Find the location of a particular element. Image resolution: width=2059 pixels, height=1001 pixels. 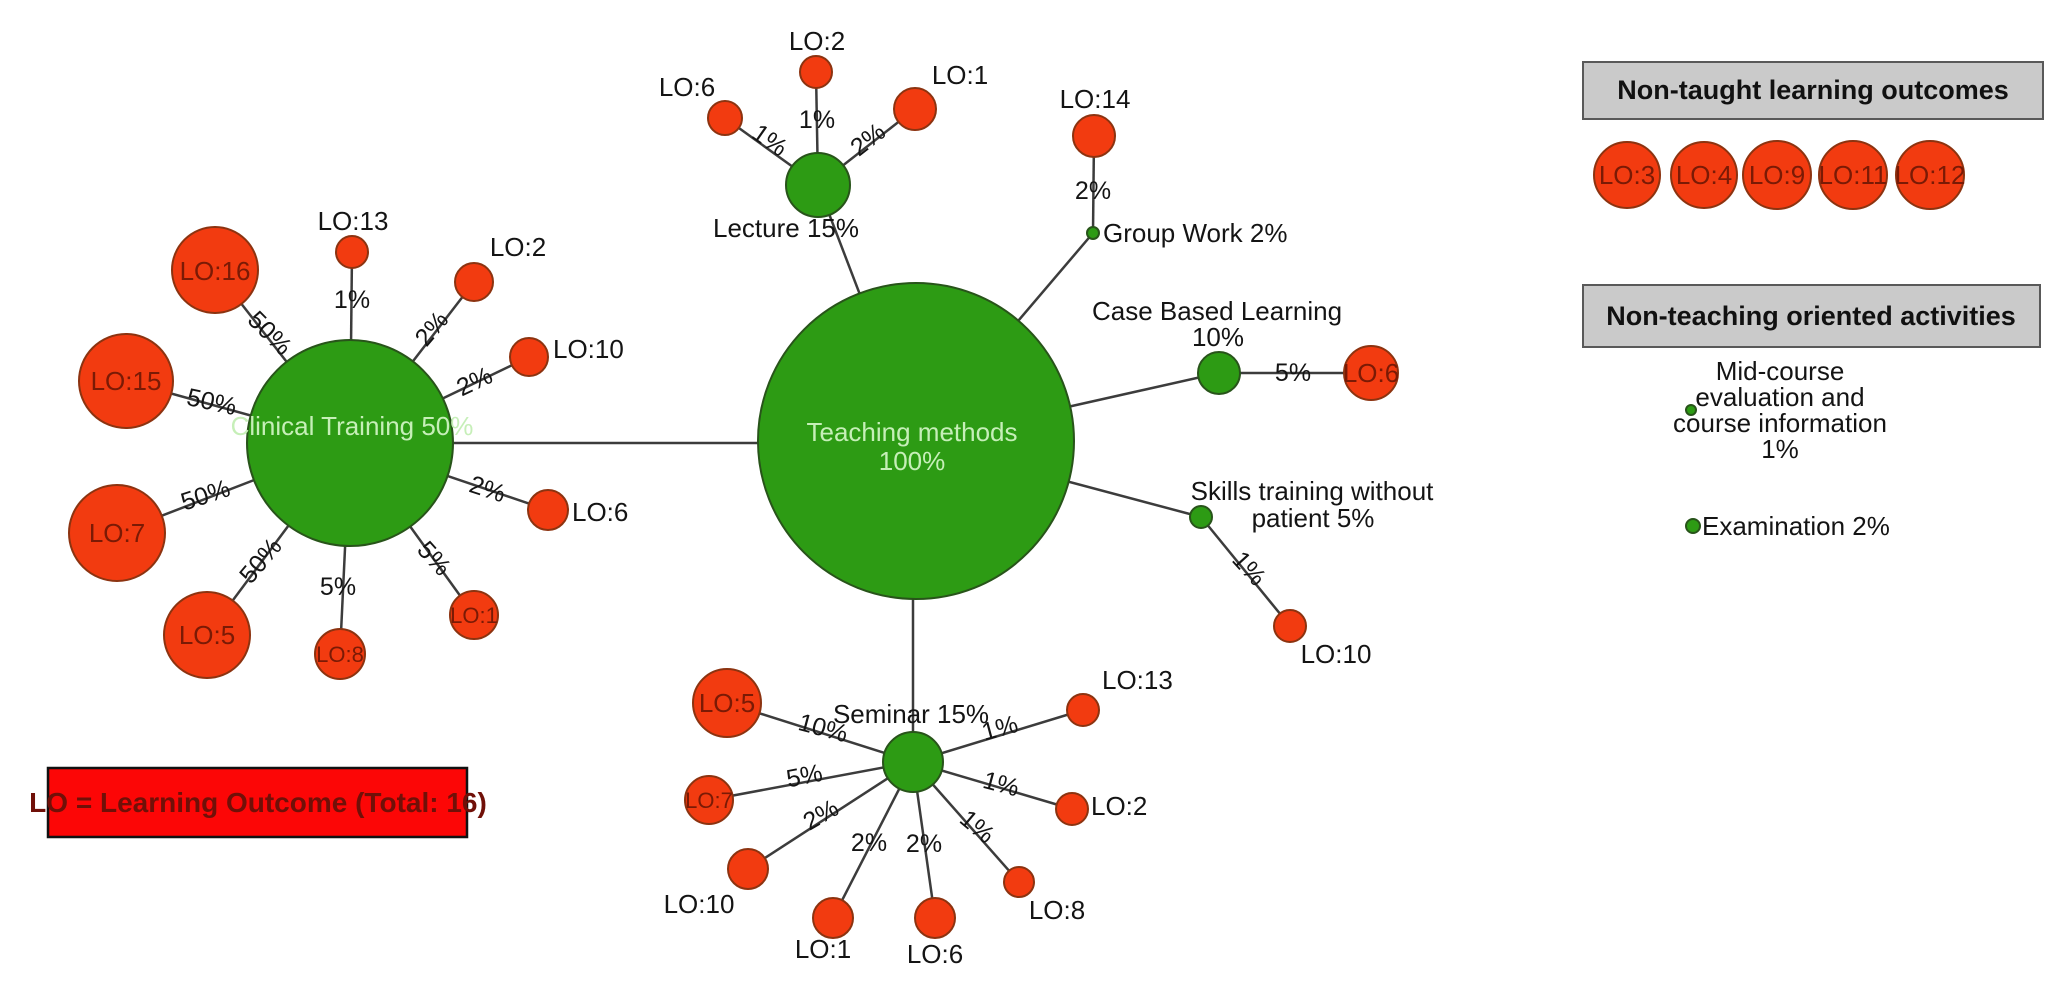

node-clinical-lo16 is located at coordinates (215, 270).